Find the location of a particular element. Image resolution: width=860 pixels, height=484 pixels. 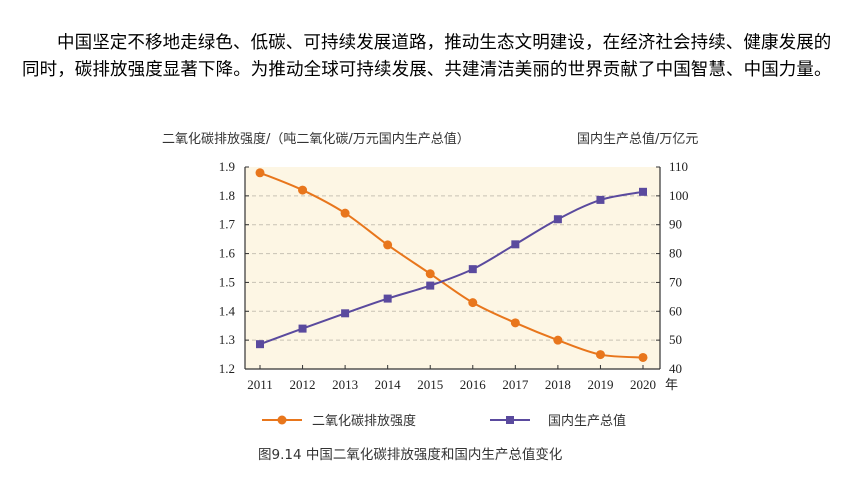

x-tick-label: 2018 is located at coordinates (558, 384).